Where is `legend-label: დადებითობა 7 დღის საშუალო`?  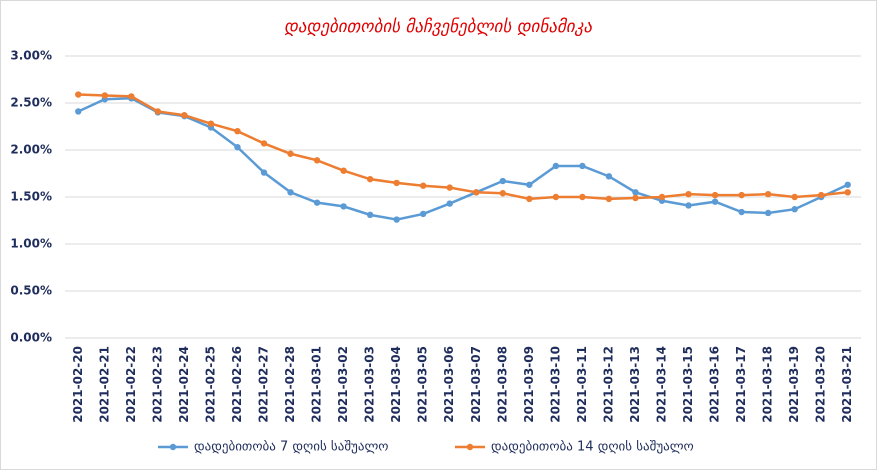 legend-label: დადებითობა 7 დღის საშუალო is located at coordinates (291, 447).